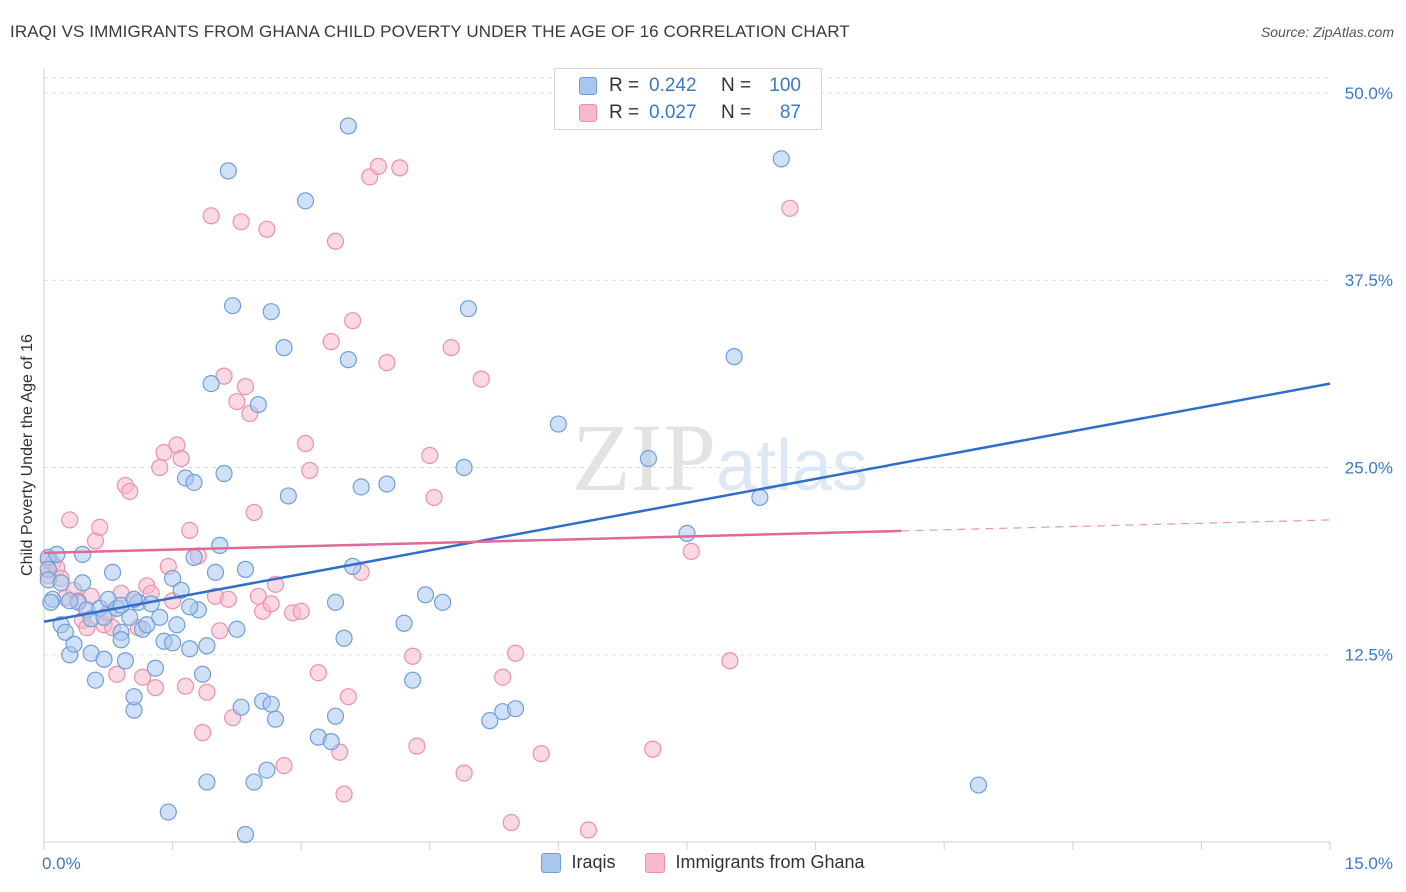  What do you see at coordinates (472, 542) in the screenshot?
I see `ghana-trendline` at bounding box center [472, 542].